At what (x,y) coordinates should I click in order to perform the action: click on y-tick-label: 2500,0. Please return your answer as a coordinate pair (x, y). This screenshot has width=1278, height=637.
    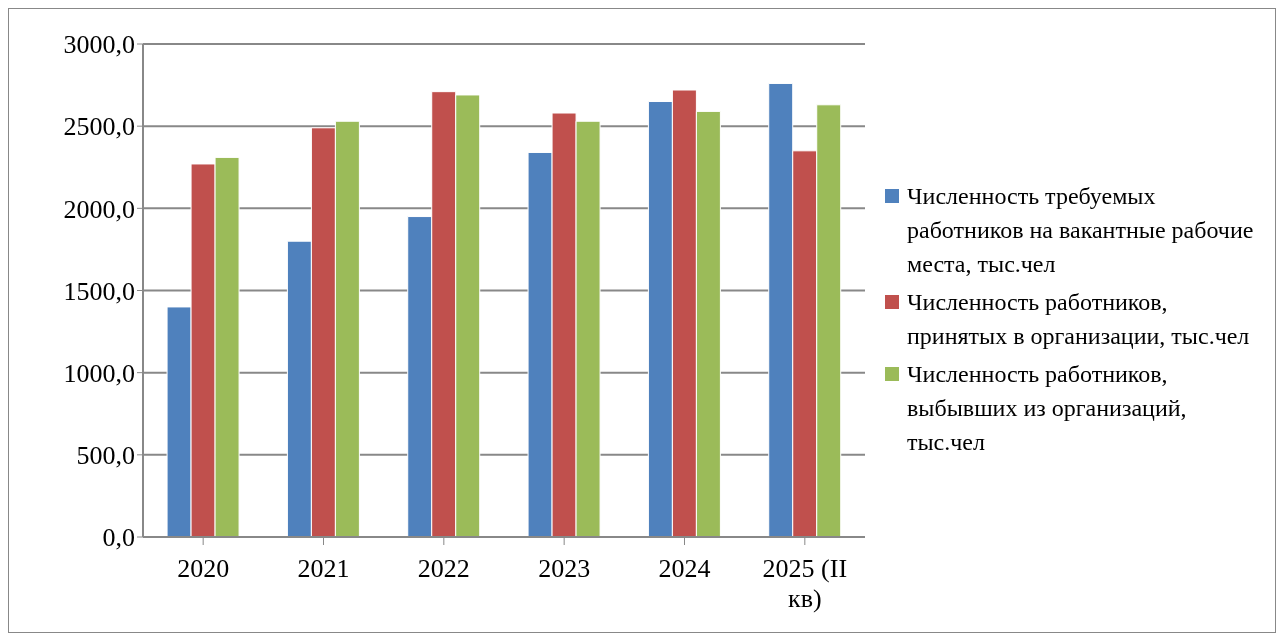
    Looking at the image, I should click on (99, 127).